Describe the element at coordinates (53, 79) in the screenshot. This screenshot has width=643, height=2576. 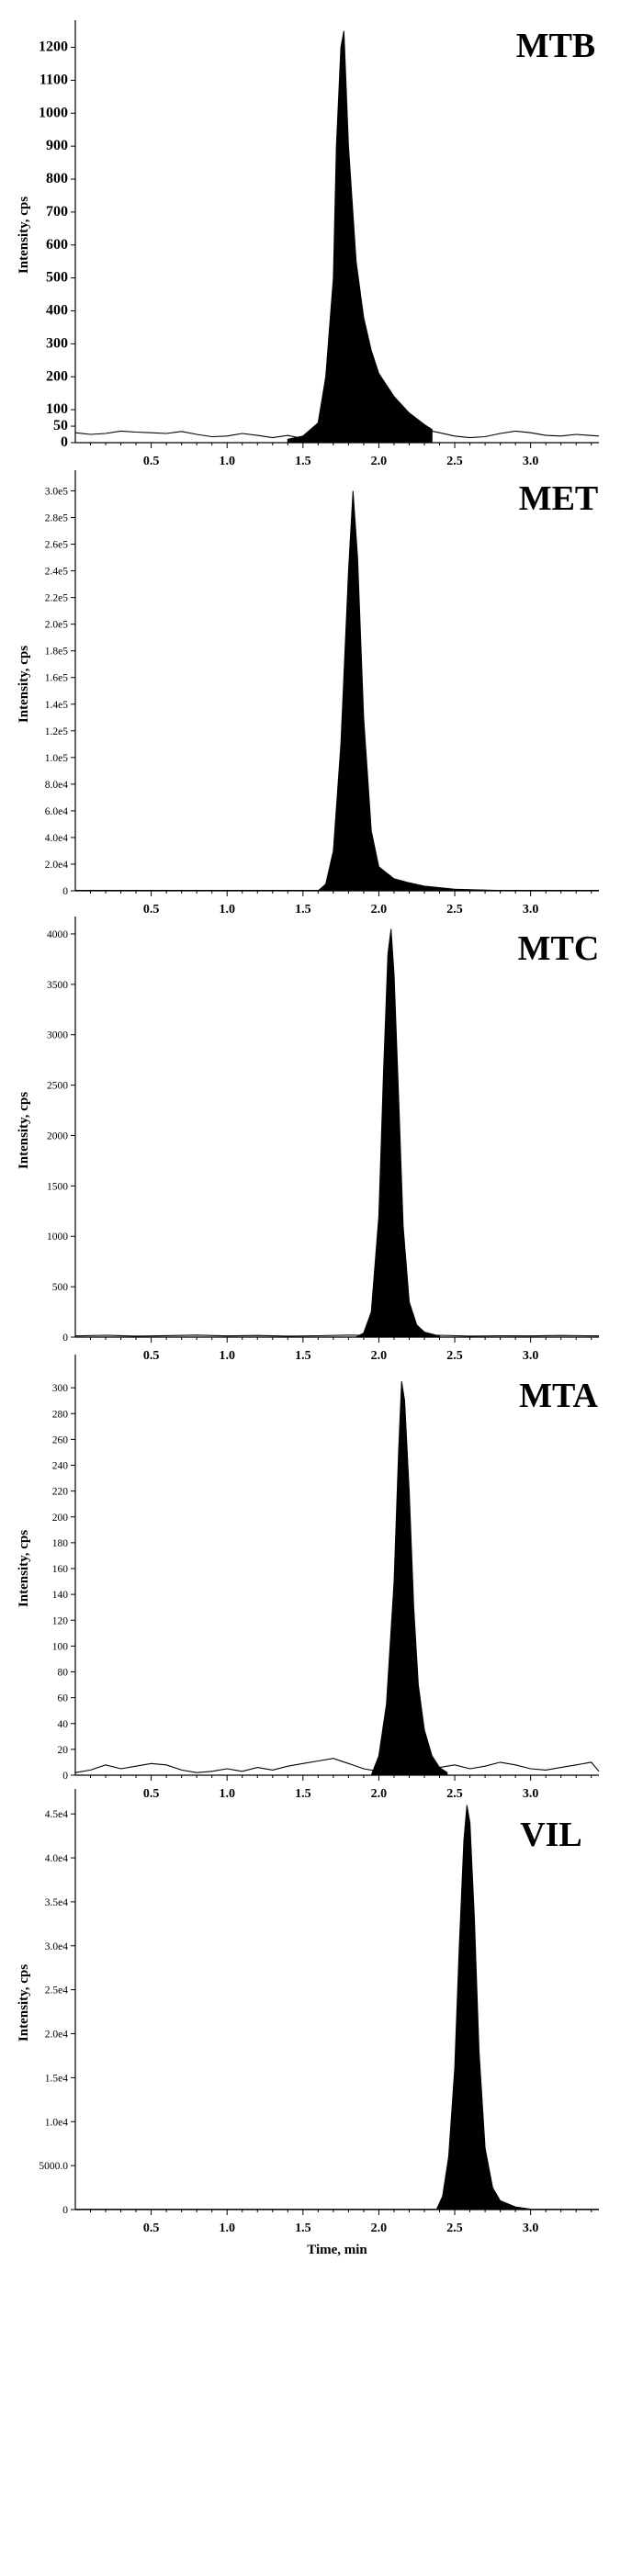
I see `y-tick-label: 1100` at that location.